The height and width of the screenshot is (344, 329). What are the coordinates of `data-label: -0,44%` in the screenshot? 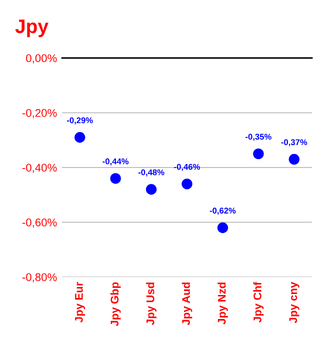 It's located at (115, 162).